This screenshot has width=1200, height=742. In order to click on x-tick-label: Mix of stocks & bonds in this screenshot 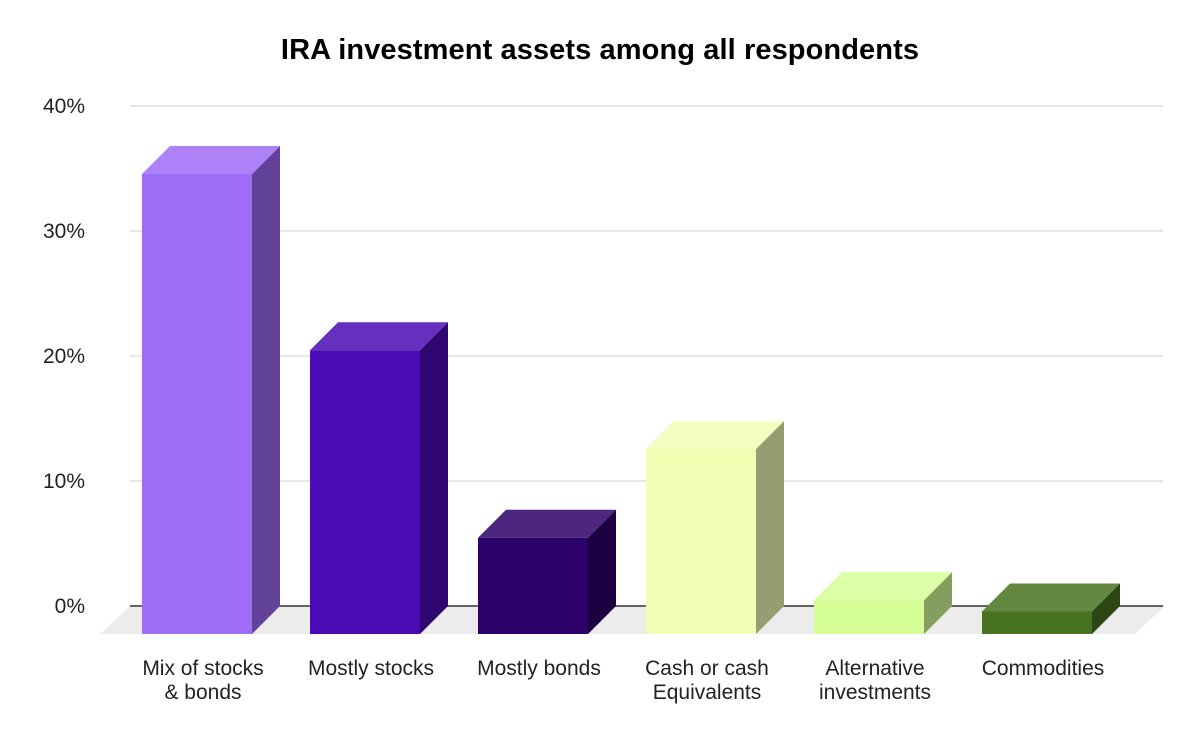, I will do `click(202, 680)`.